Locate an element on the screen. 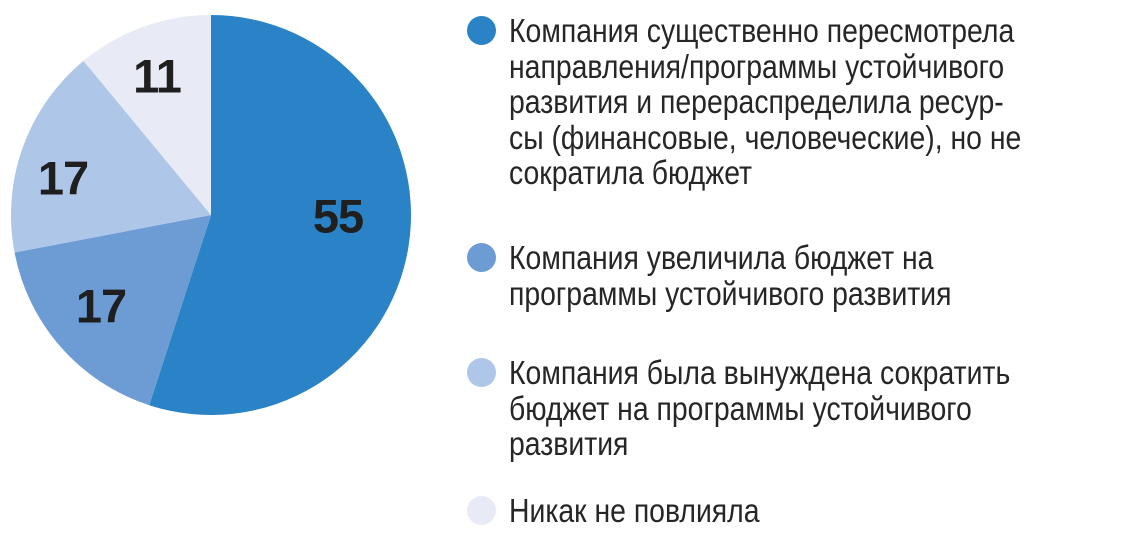  pie-slice-value-label: 11 is located at coordinates (157, 76).